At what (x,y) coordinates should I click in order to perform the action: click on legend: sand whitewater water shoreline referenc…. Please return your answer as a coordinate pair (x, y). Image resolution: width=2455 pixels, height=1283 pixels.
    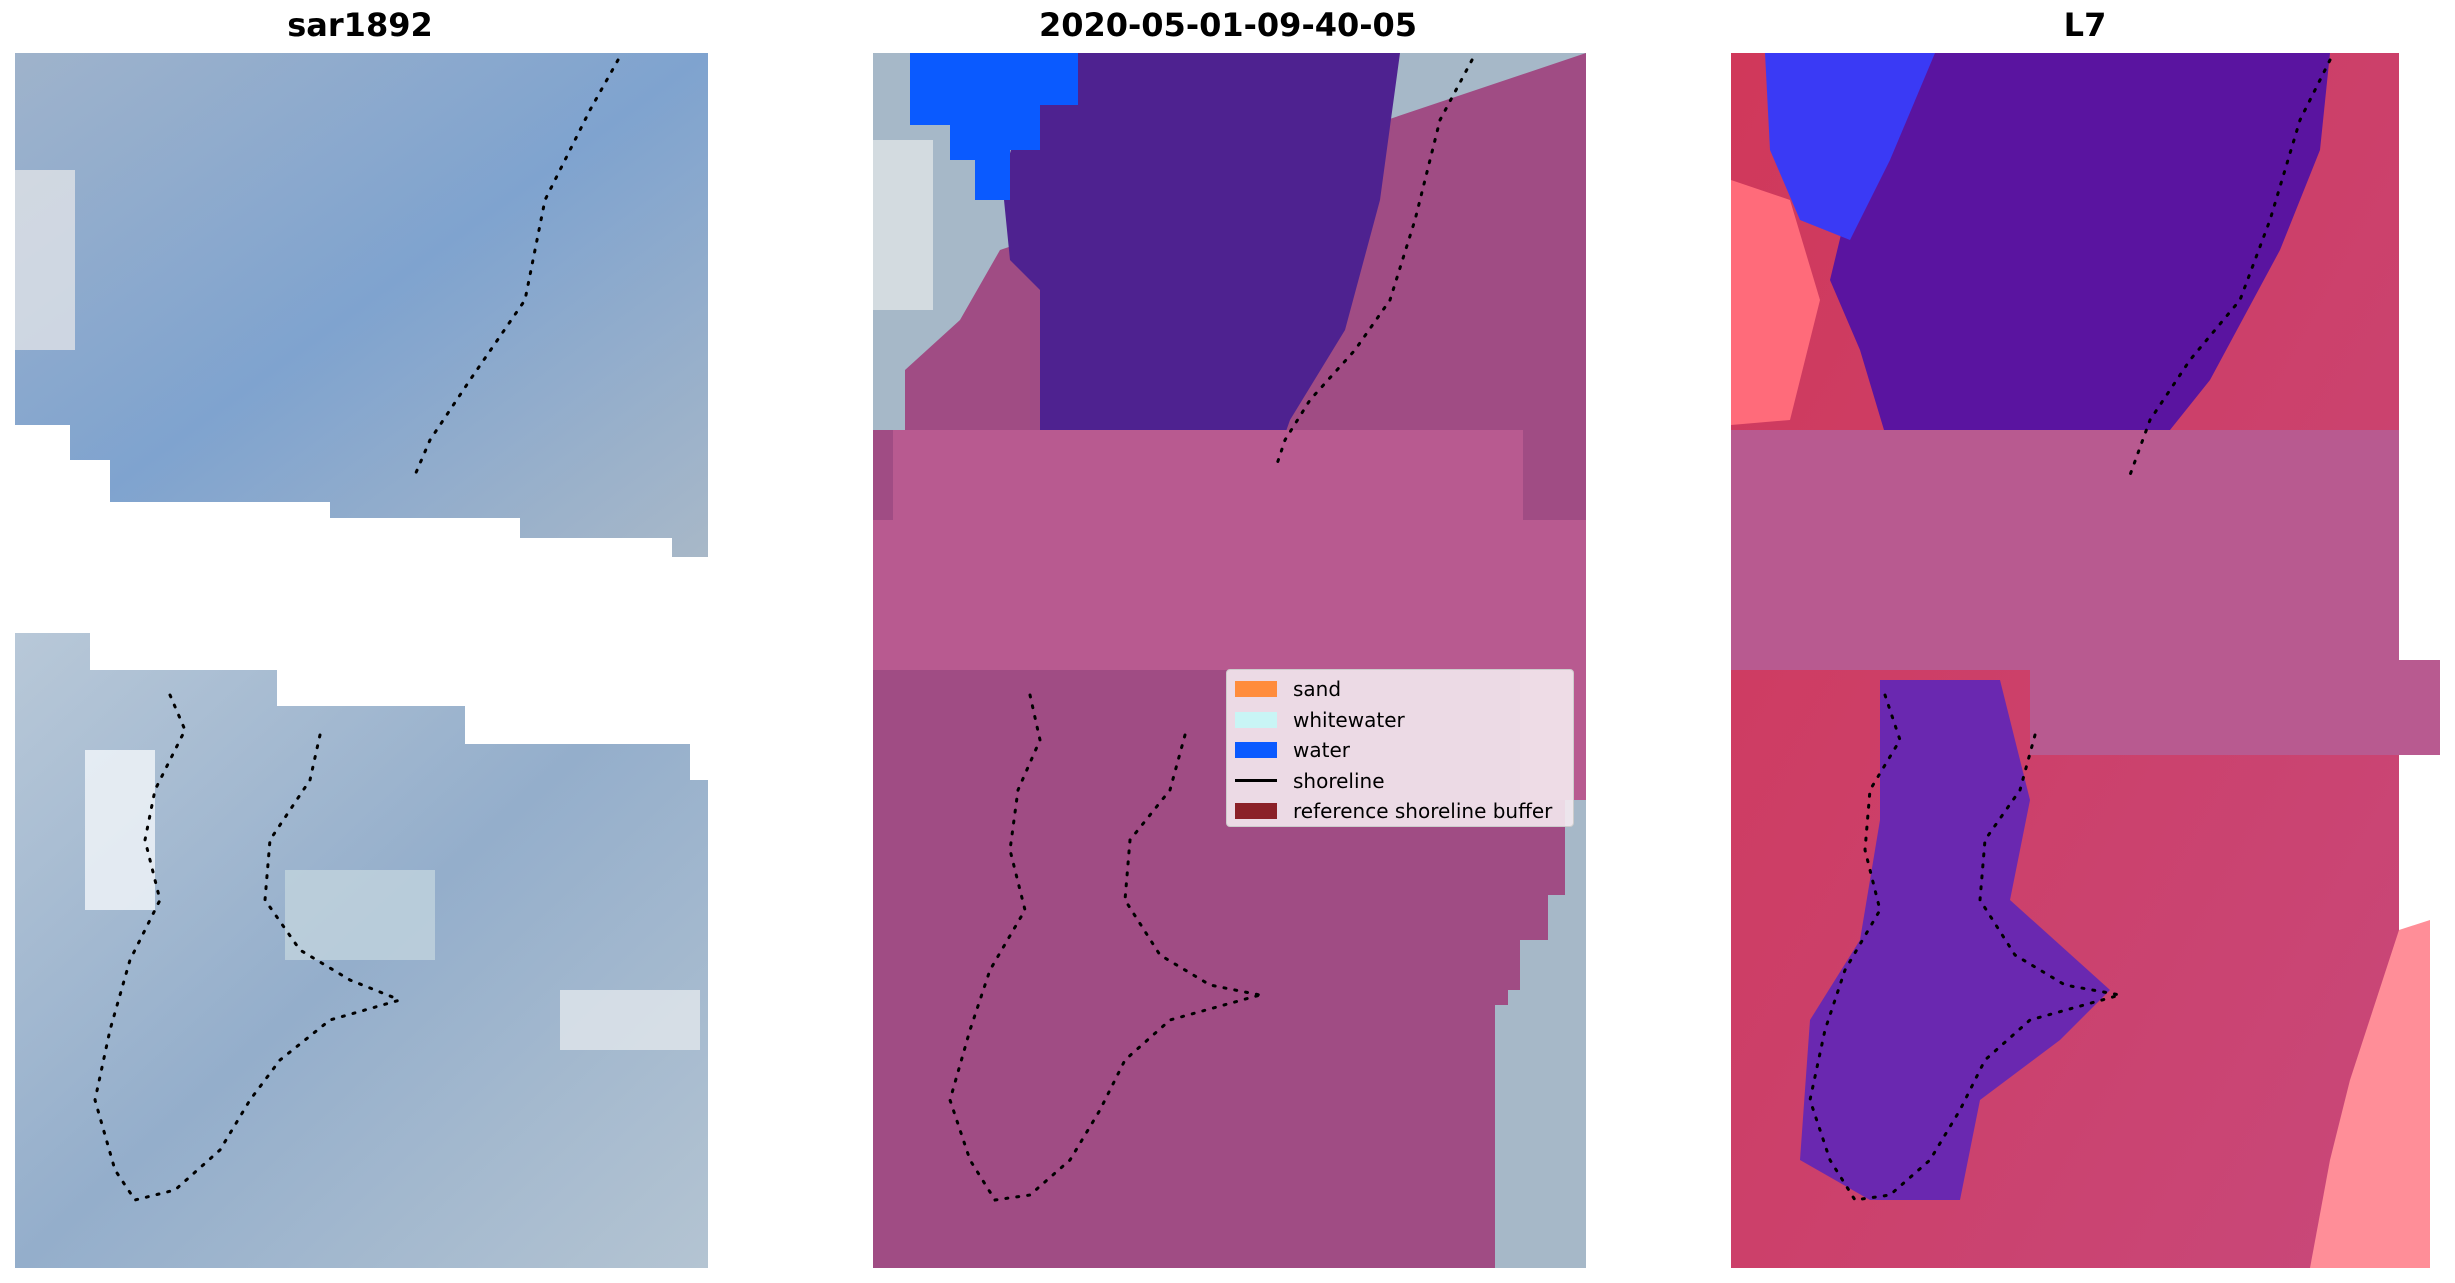
    Looking at the image, I should click on (1400, 748).